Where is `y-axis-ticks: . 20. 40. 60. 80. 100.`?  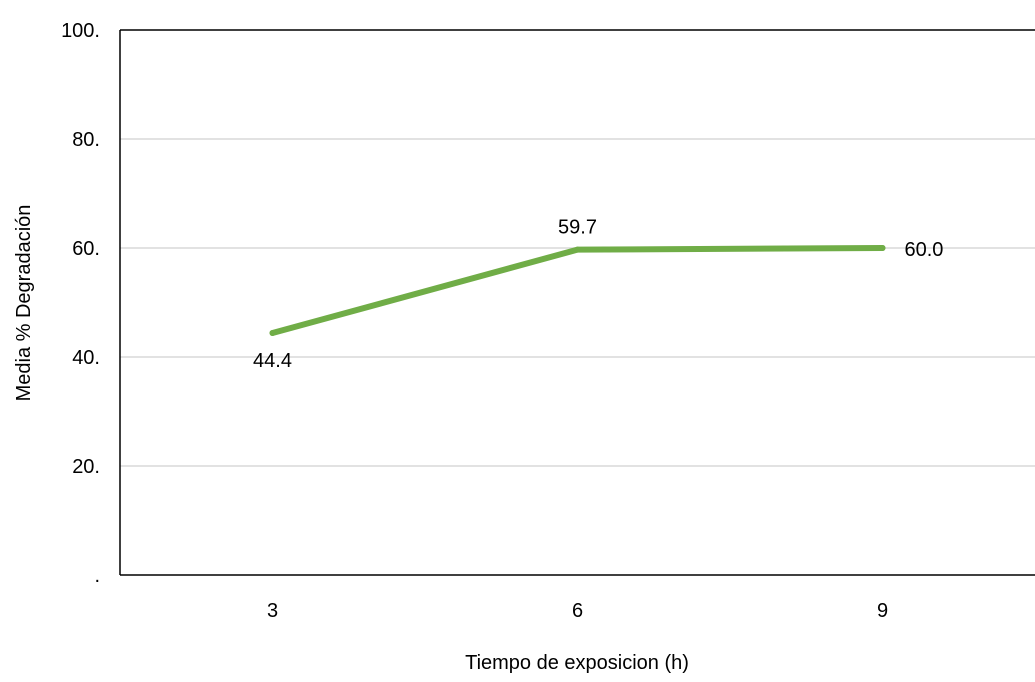 y-axis-ticks: . 20. 40. 60. 80. 100. is located at coordinates (80, 303).